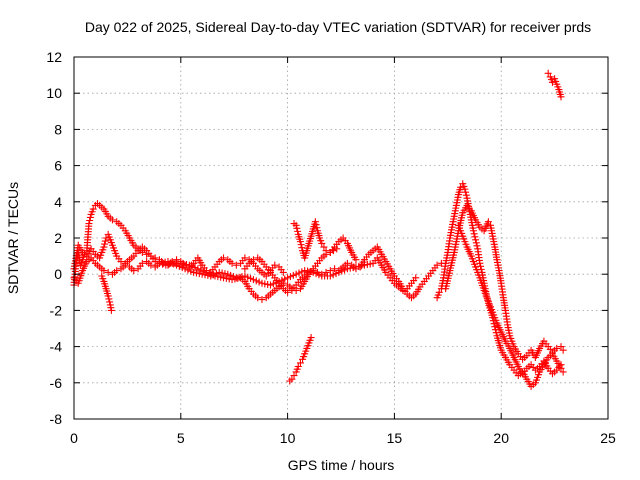 Image resolution: width=640 pixels, height=480 pixels. Describe the element at coordinates (341, 465) in the screenshot. I see `x-axis-label: GPS time / hours` at that location.